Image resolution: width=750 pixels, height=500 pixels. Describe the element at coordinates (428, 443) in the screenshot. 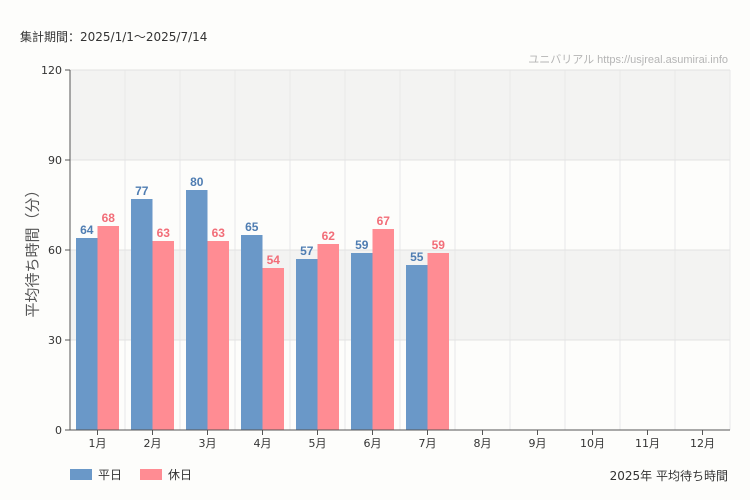

I see `x-tick-label: 7月` at that location.